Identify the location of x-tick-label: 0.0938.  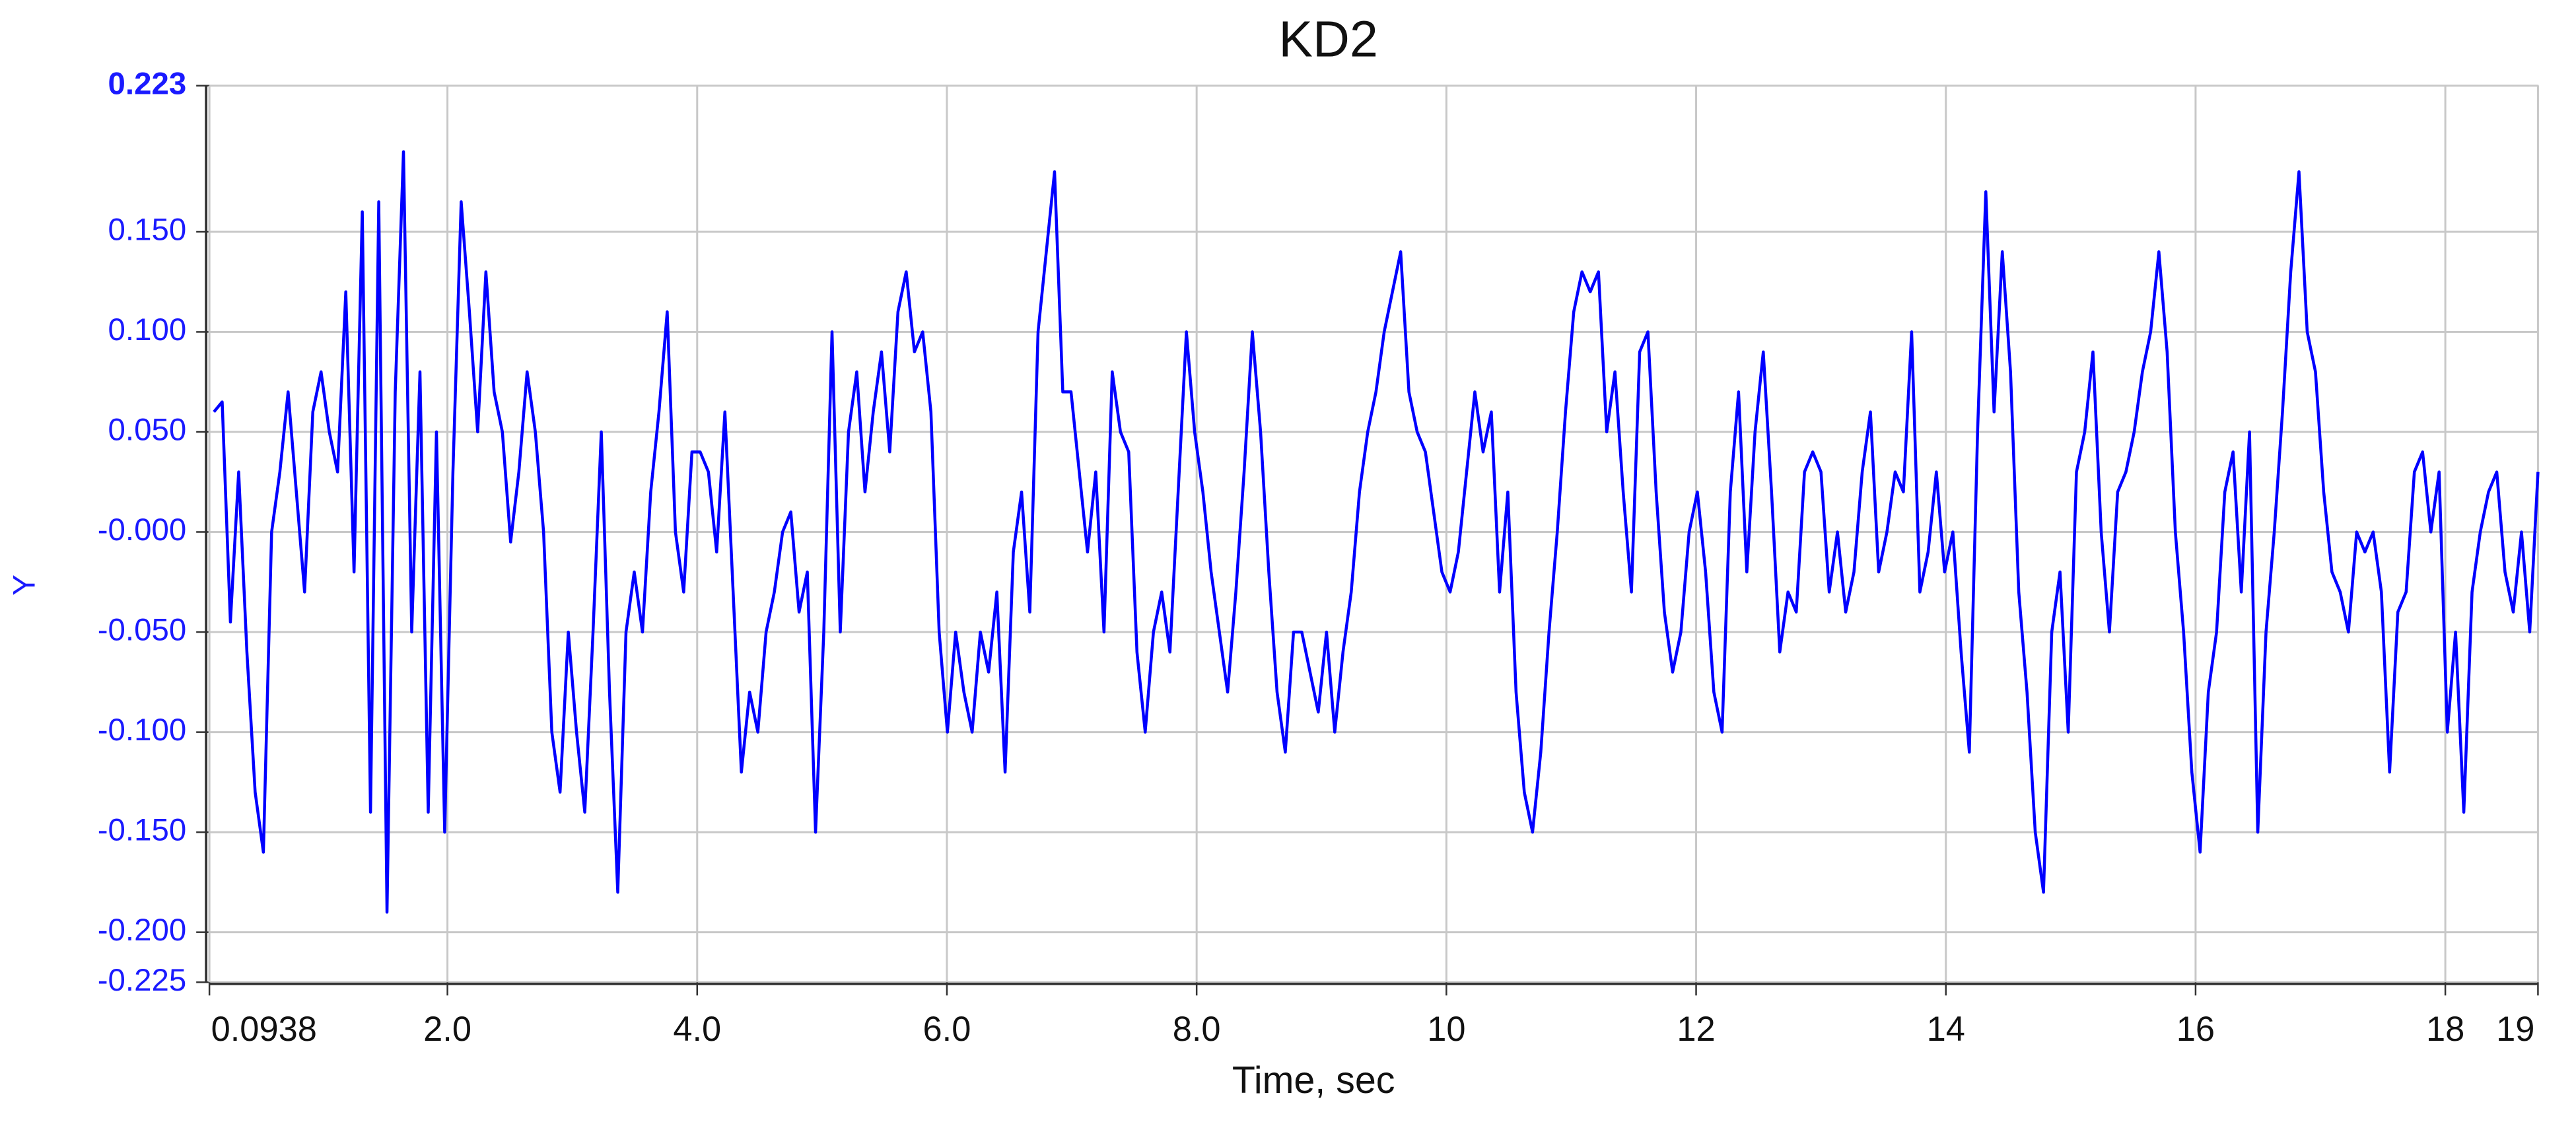
(264, 1029).